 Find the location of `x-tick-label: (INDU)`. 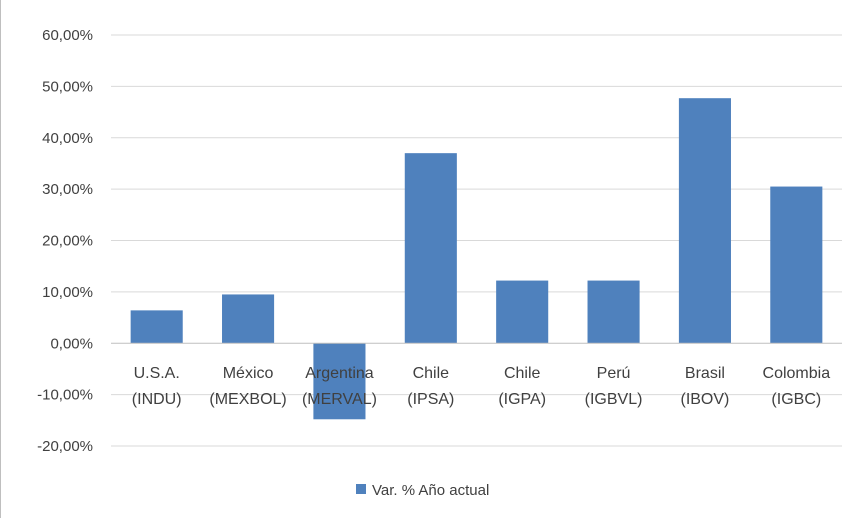

x-tick-label: (INDU) is located at coordinates (157, 399).